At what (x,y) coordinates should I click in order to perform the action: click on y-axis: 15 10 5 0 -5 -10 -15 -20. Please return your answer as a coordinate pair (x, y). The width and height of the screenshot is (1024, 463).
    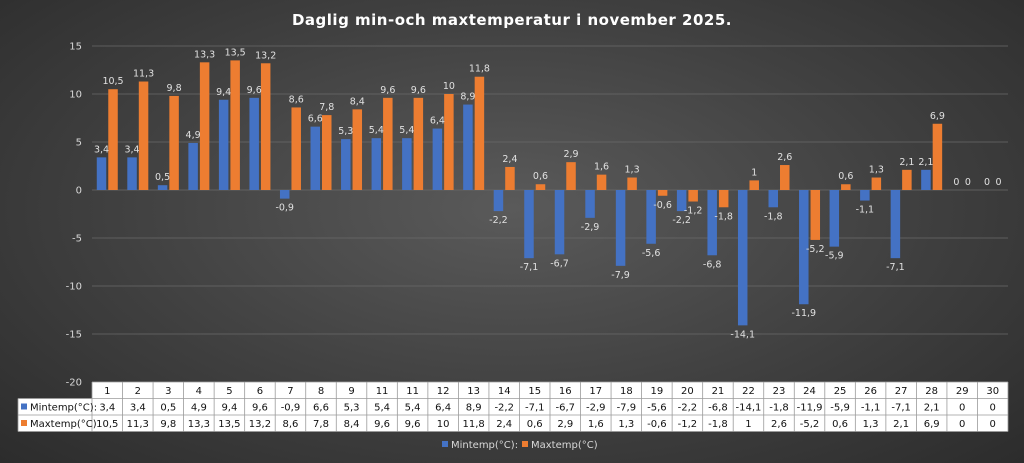
    Looking at the image, I should click on (74, 215).